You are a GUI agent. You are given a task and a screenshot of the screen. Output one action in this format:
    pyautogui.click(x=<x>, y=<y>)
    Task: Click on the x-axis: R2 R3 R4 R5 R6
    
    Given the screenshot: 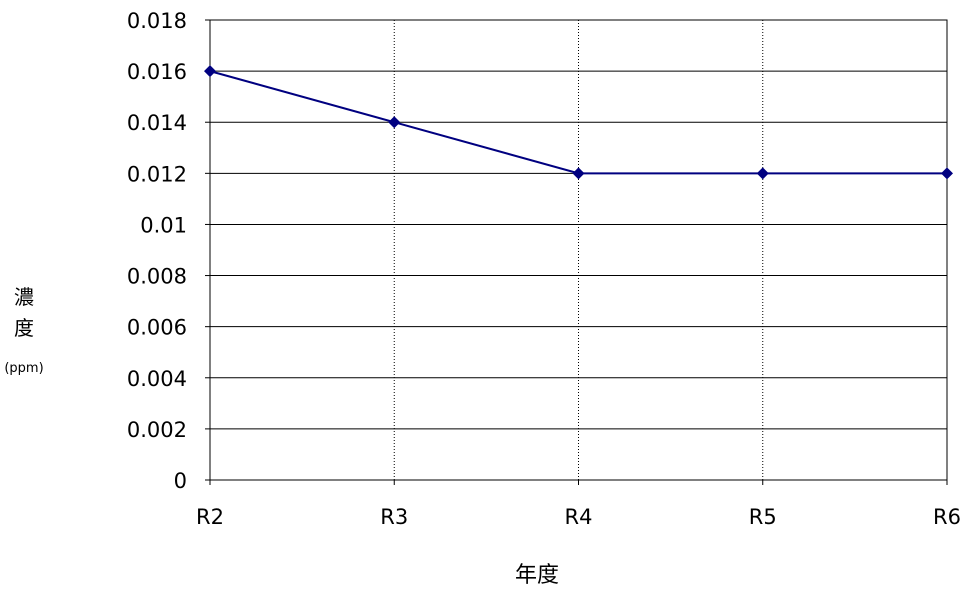 What is the action you would take?
    pyautogui.click(x=578, y=504)
    